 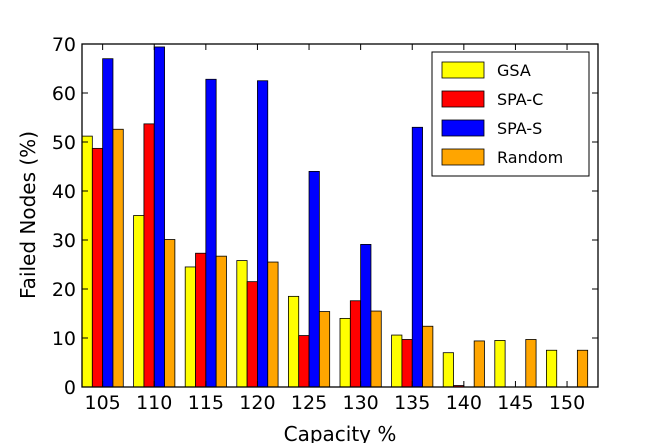 I want to click on y-tick-label: 40, so click(x=64, y=192).